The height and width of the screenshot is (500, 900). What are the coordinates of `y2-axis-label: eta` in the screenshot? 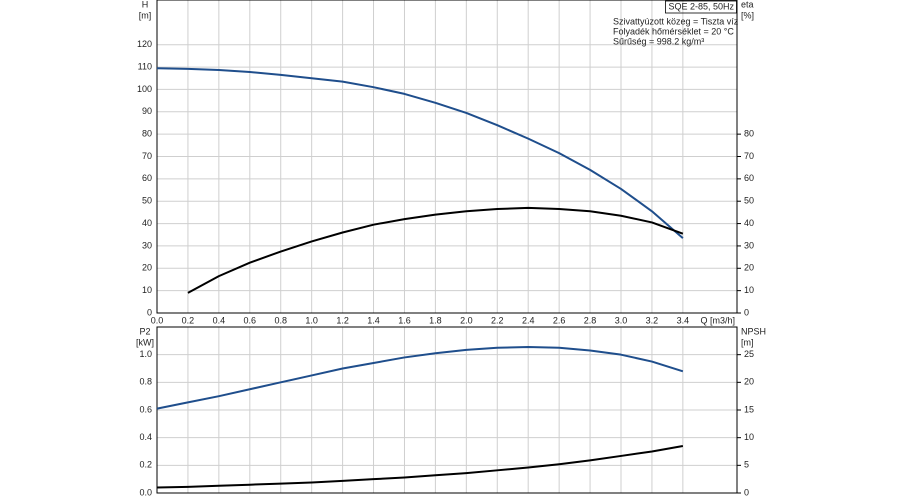 It's located at (747, 4).